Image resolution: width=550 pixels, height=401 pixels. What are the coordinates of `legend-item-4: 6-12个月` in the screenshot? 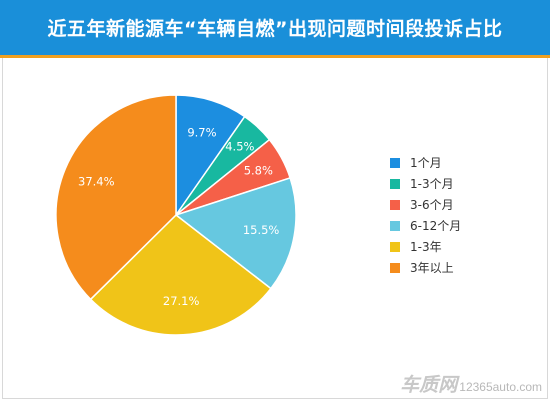 It's located at (425, 225).